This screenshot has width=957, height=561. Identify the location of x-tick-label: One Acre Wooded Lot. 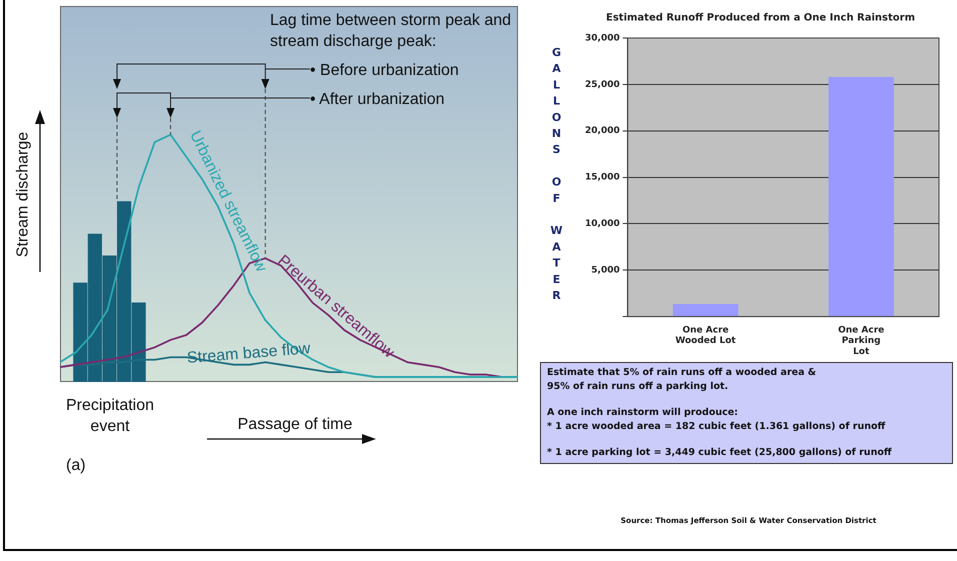
(705, 335).